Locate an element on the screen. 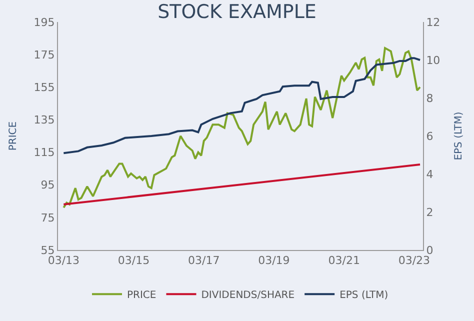 This screenshot has height=321, width=474. y2-tick-label: 0 is located at coordinates (430, 250).